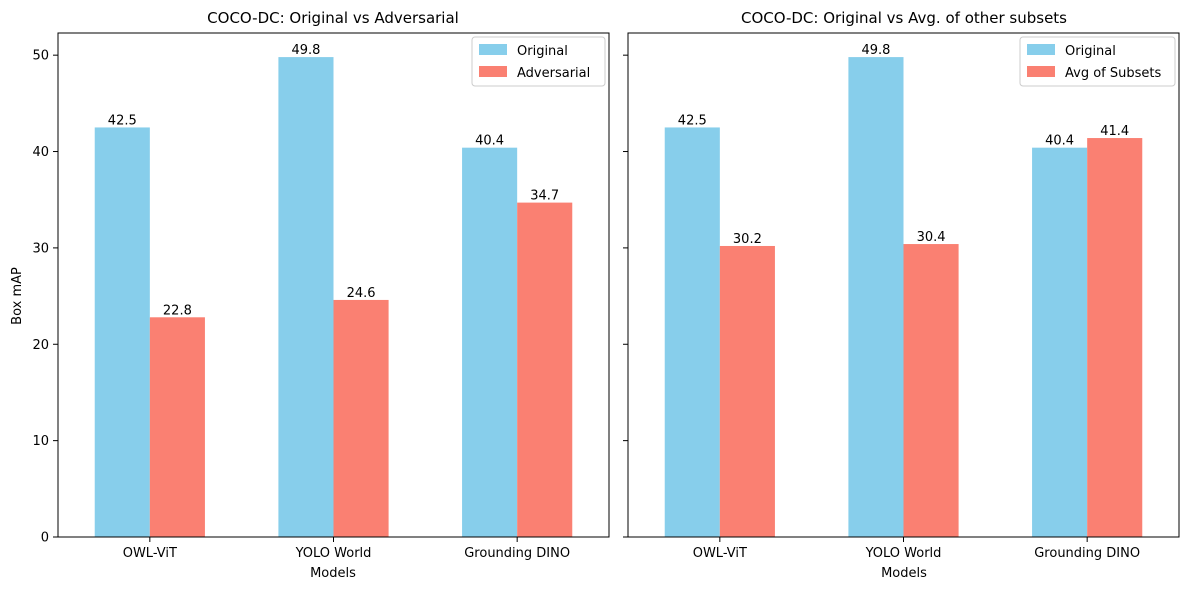 This screenshot has height=590, width=1189. What do you see at coordinates (150, 553) in the screenshot?
I see `left-x-tick-label: OWL-ViT` at bounding box center [150, 553].